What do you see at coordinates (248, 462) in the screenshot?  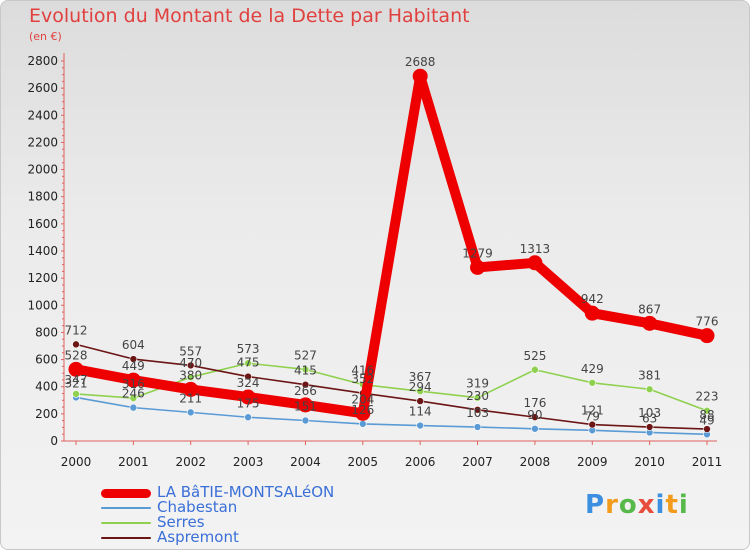 I see `x-tick-label: 2003` at bounding box center [248, 462].